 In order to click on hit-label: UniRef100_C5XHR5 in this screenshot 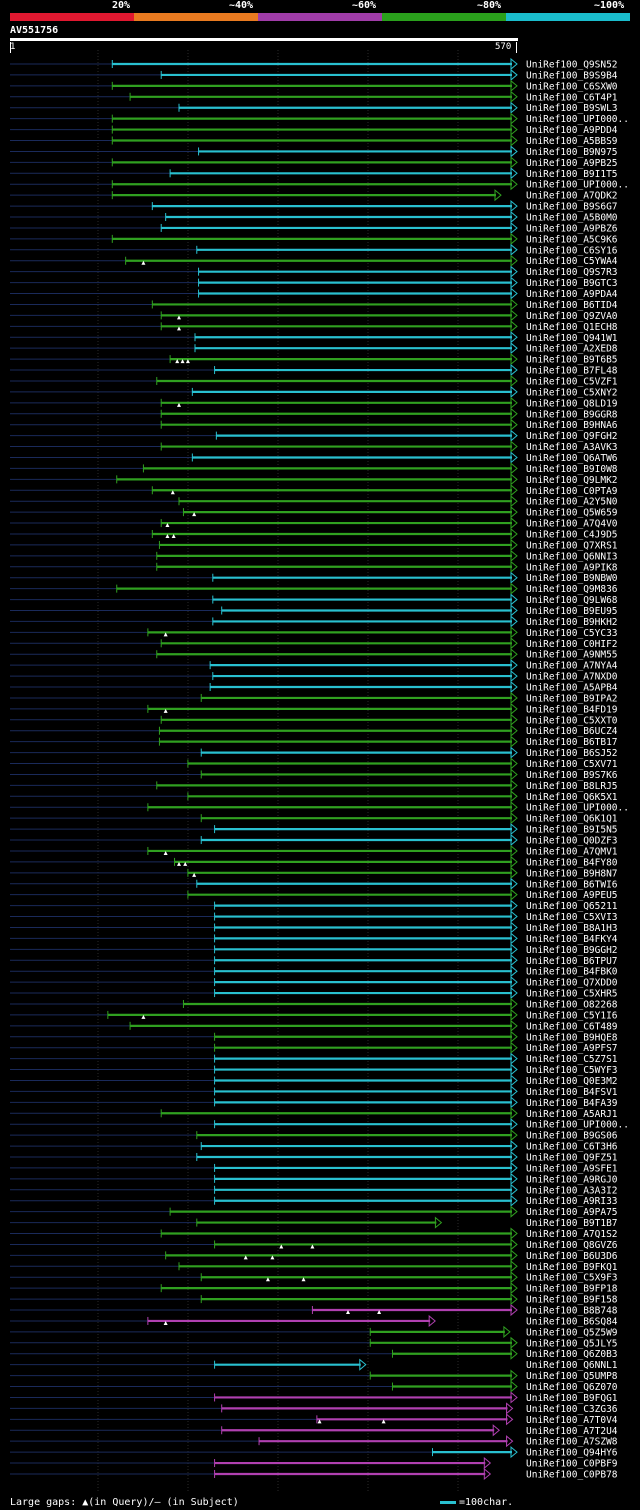, I will do `click(572, 994)`.